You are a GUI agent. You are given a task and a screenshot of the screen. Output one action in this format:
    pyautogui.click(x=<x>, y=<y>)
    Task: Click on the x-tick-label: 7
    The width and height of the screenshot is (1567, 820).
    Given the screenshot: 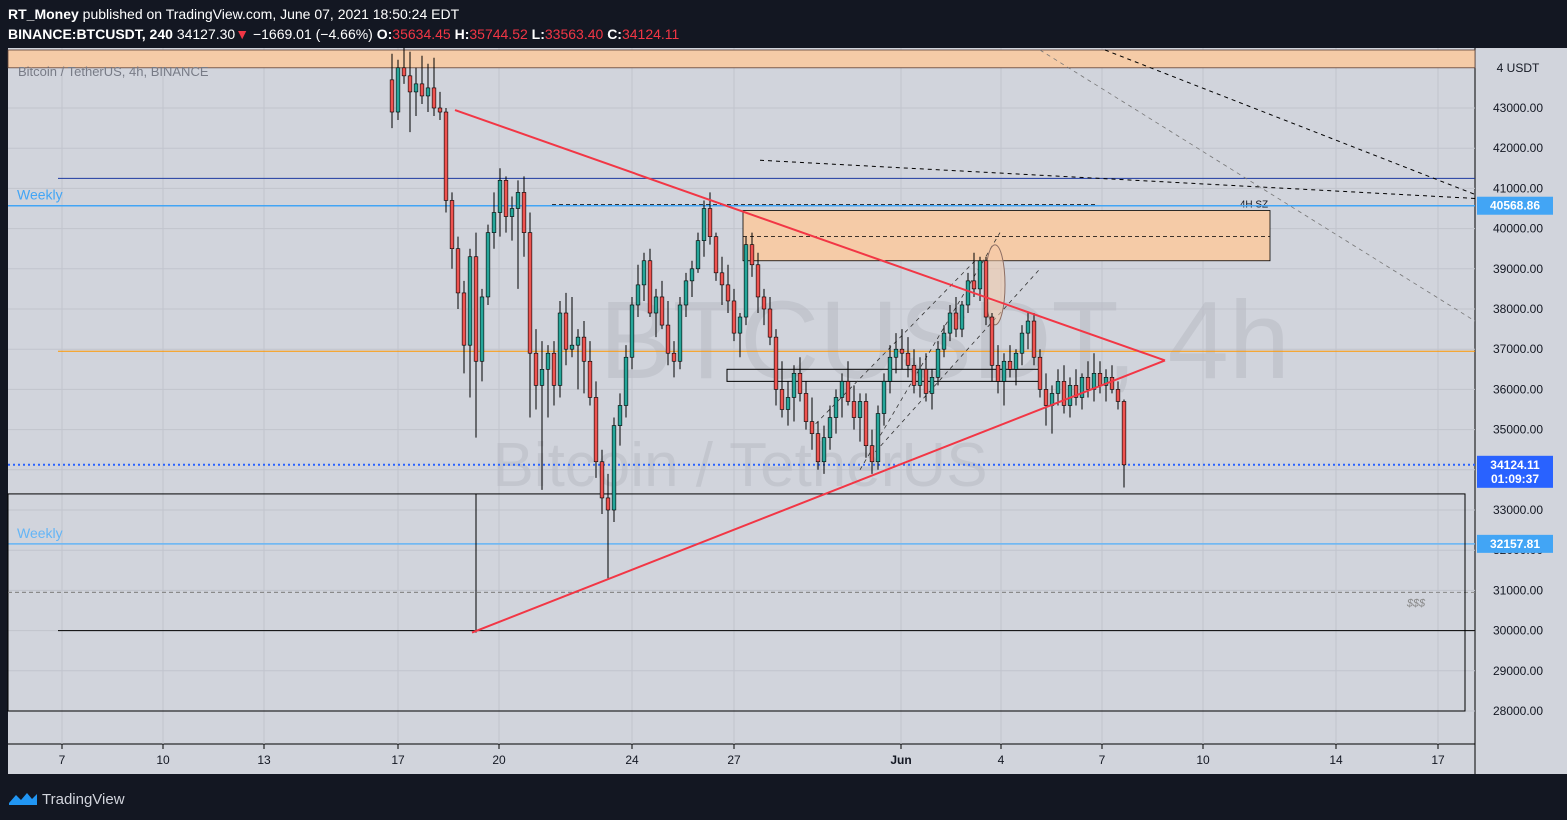 What is the action you would take?
    pyautogui.click(x=62, y=760)
    